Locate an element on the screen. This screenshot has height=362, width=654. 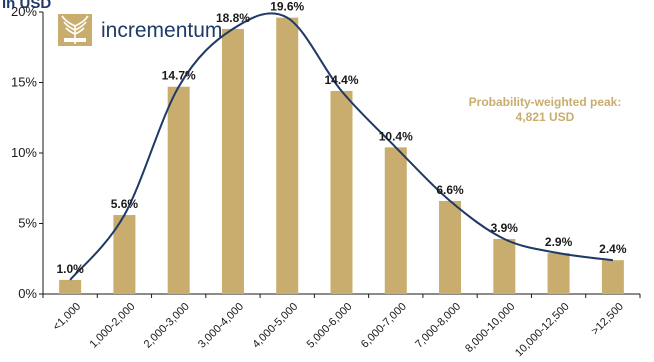
unit-label: in USD is located at coordinates (26, 6).